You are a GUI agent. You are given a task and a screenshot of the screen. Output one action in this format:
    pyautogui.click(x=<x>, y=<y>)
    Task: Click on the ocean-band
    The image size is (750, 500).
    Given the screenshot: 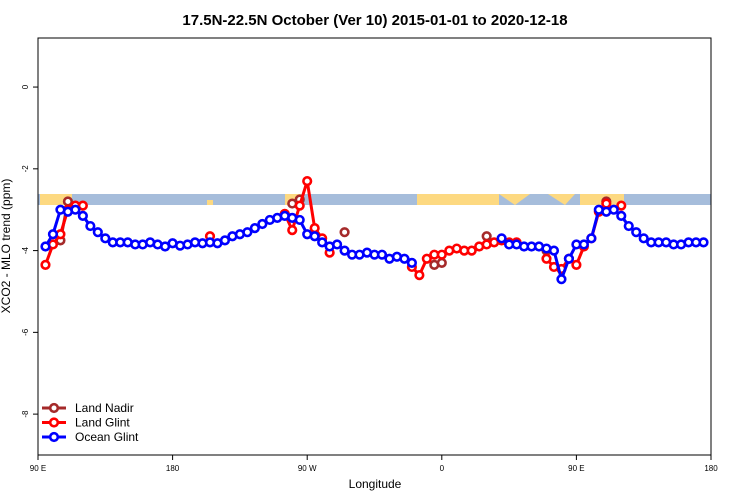 What is the action you would take?
    pyautogui.click(x=374, y=199)
    